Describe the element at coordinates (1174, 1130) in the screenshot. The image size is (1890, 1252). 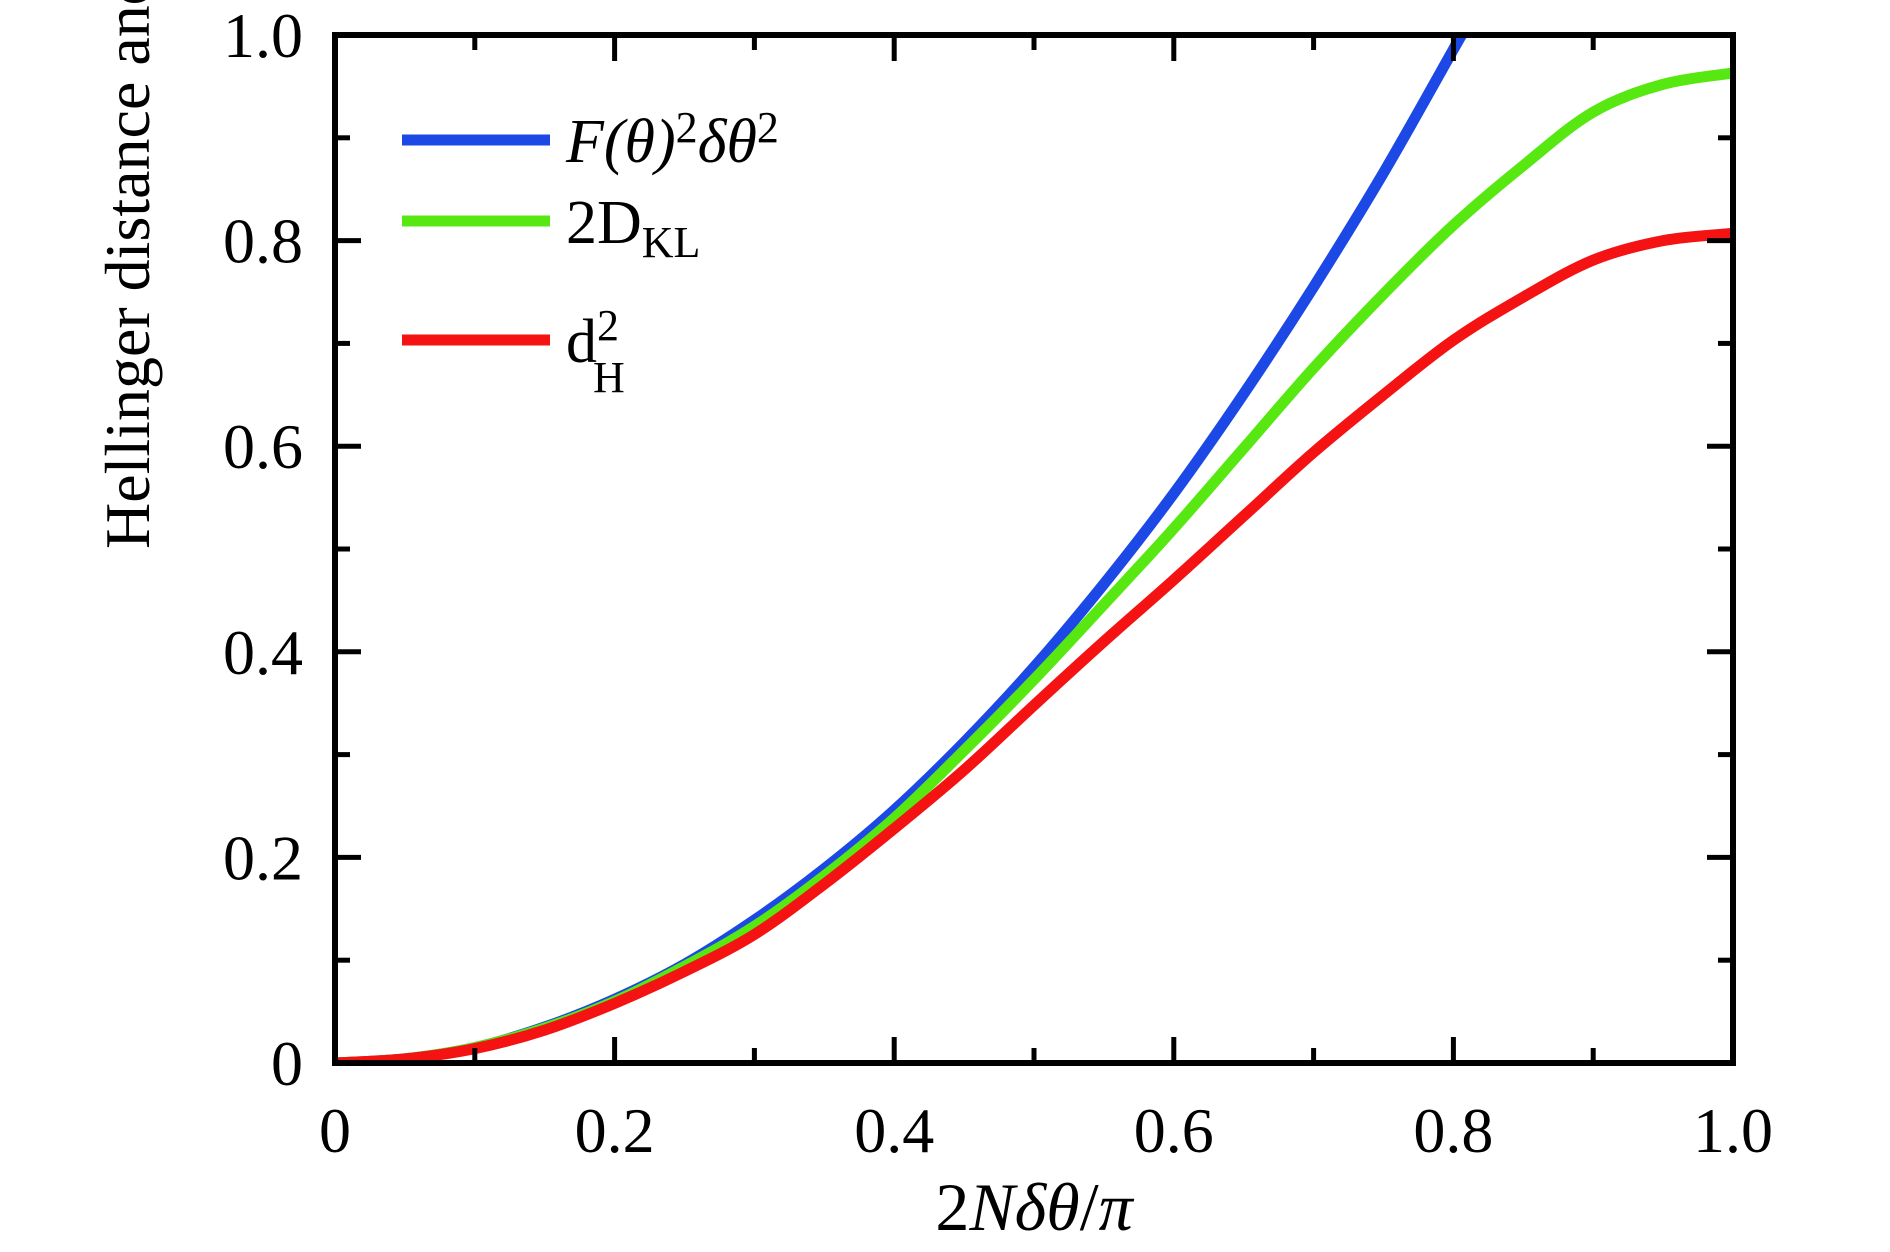
I see `x-tick-label: 0.6` at that location.